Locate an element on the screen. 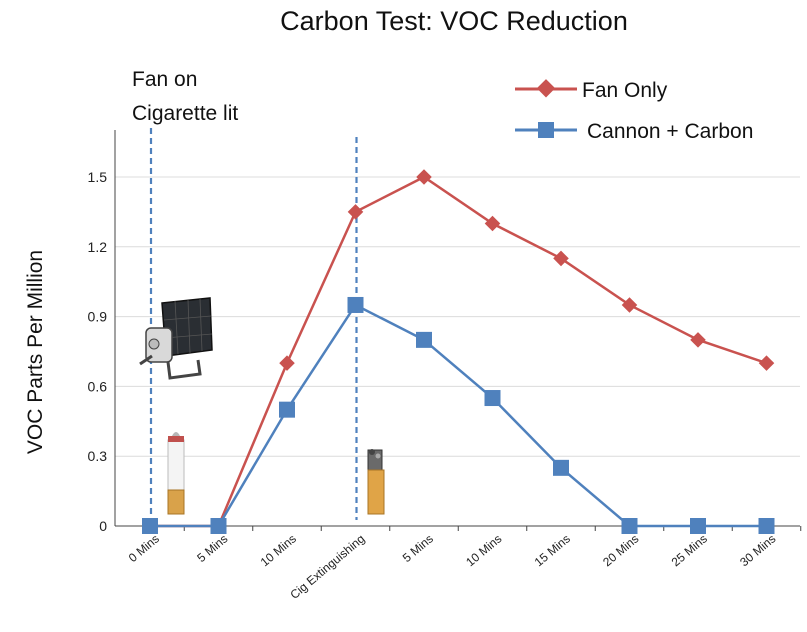 This screenshot has width=807, height=632. legend-label-cannon-carbon: Cannon + Carbon is located at coordinates (670, 131).